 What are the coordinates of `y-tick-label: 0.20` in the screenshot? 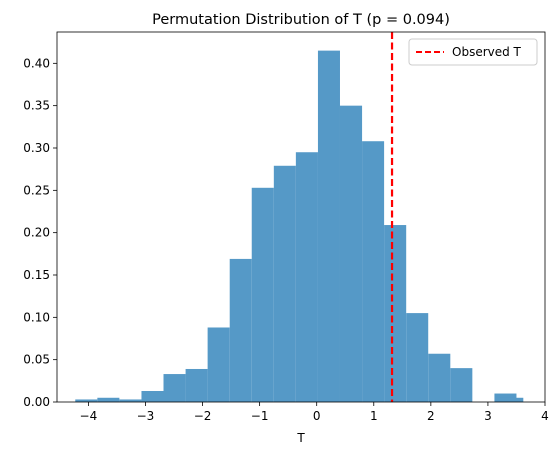 It's located at (36, 233).